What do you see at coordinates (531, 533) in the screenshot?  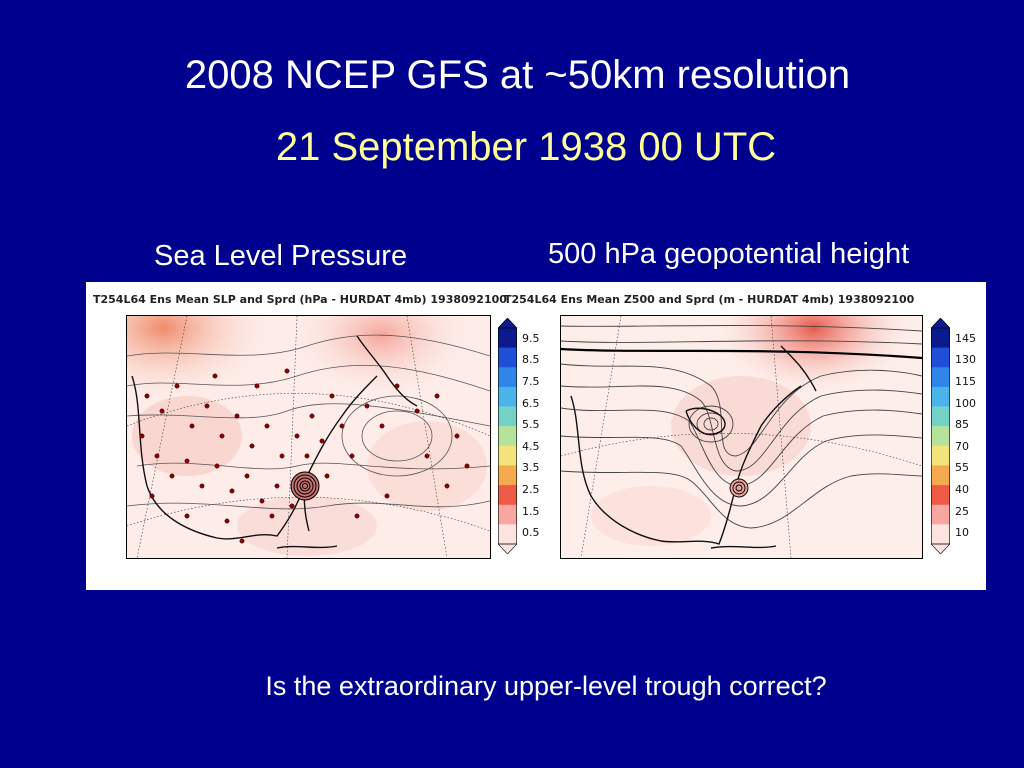 I see `colorbar-tick-label: 0.5` at bounding box center [531, 533].